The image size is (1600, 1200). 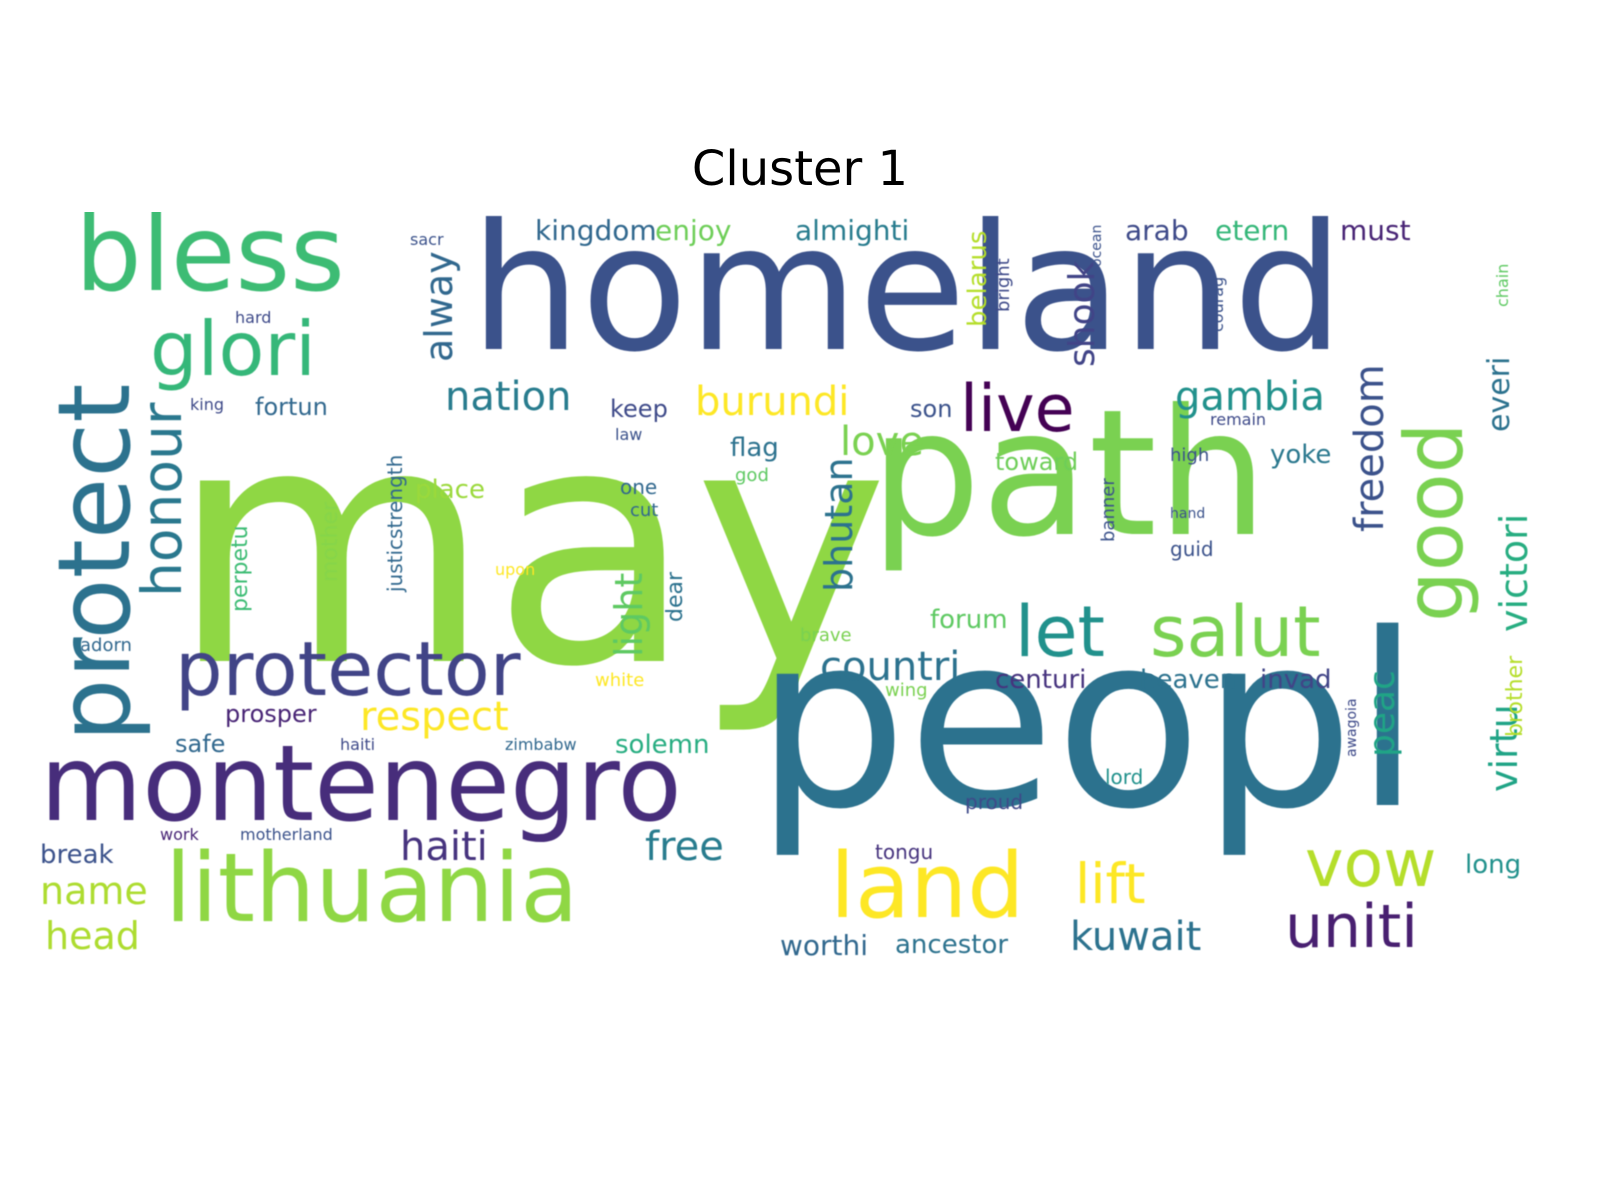 What do you see at coordinates (1301, 455) in the screenshot?
I see `word-yoke: yoke` at bounding box center [1301, 455].